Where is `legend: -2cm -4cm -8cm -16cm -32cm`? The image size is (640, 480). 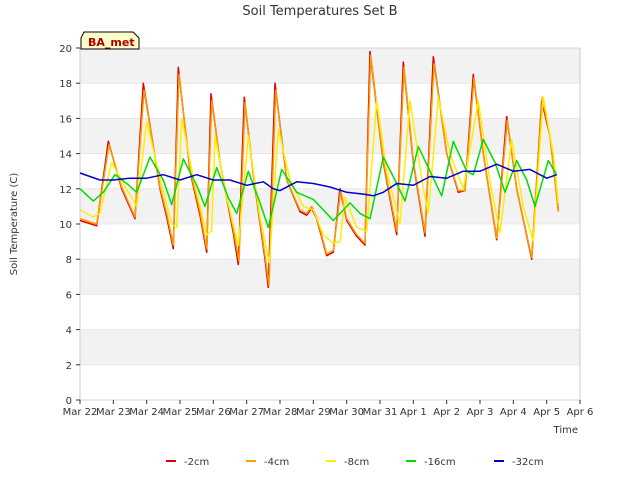 legend: -2cm -4cm -8cm -16cm -32cm is located at coordinates (355, 462).